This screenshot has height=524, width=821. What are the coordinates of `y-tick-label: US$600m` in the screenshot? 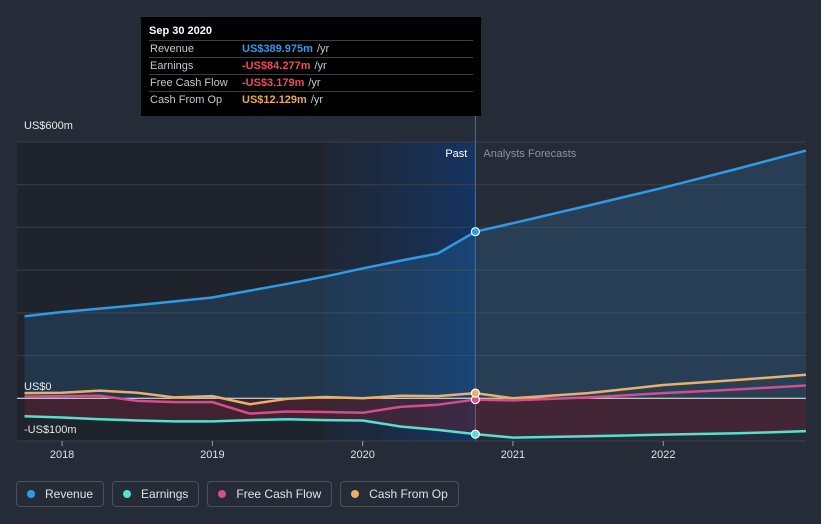 It's located at (48, 126).